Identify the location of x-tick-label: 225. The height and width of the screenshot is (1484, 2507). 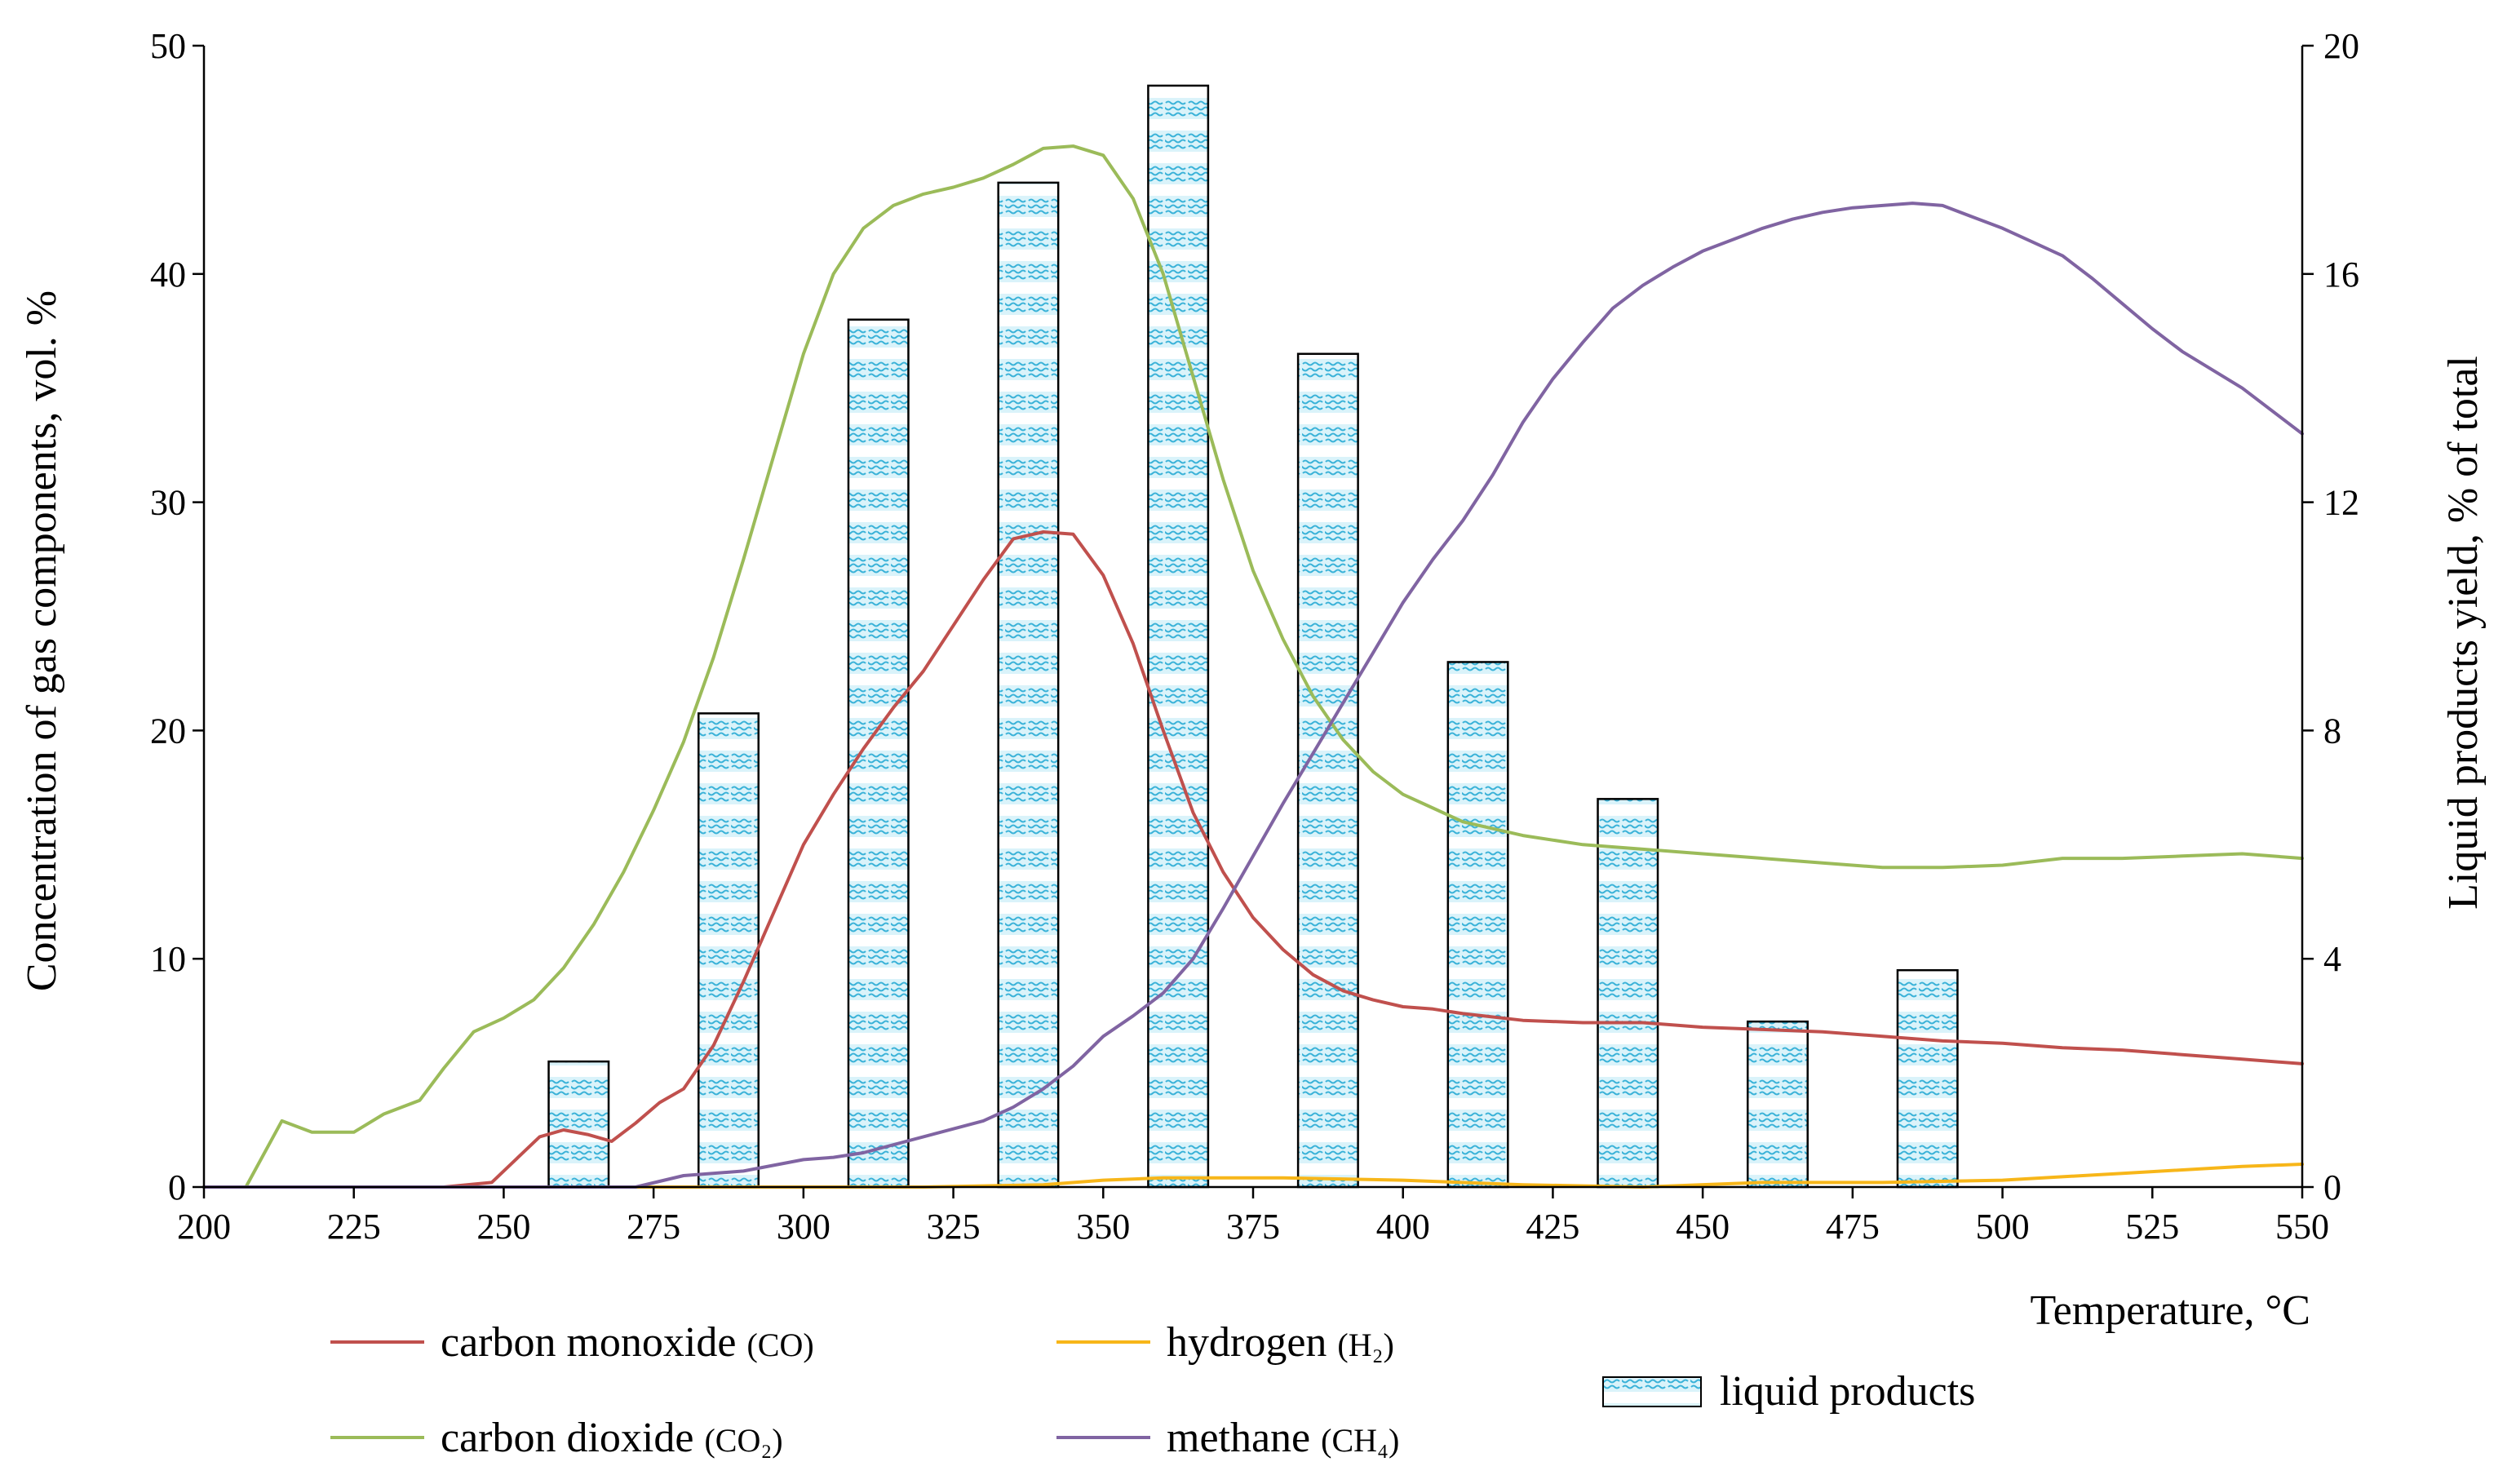
(354, 1227).